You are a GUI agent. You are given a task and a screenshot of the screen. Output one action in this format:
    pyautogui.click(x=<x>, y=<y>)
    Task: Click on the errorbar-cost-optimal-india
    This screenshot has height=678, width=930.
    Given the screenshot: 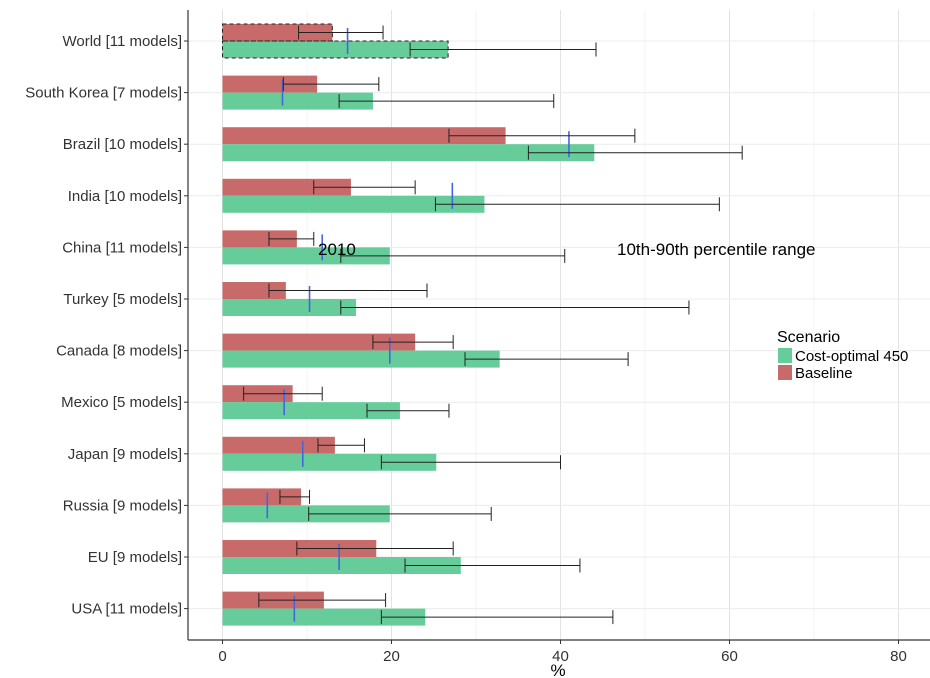 What is the action you would take?
    pyautogui.click(x=577, y=204)
    